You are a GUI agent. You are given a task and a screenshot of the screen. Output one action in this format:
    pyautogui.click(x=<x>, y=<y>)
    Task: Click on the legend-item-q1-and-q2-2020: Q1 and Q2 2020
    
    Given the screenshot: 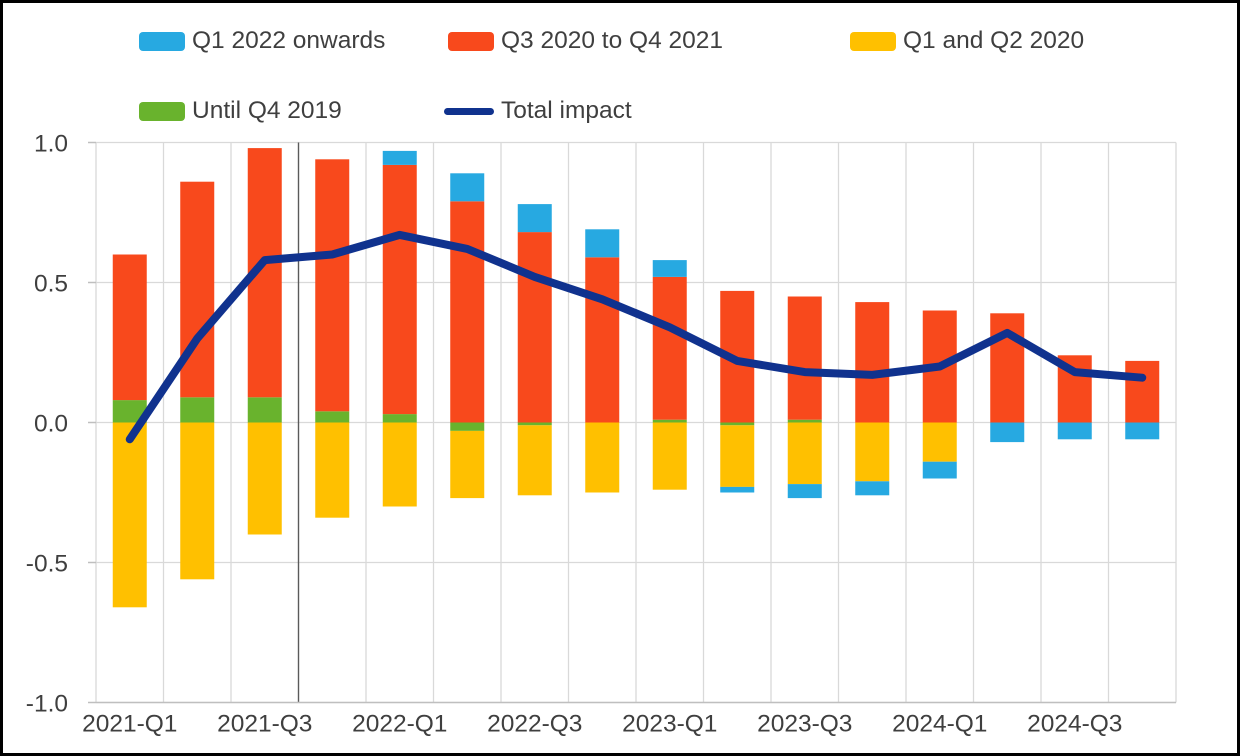 What is the action you would take?
    pyautogui.click(x=967, y=41)
    